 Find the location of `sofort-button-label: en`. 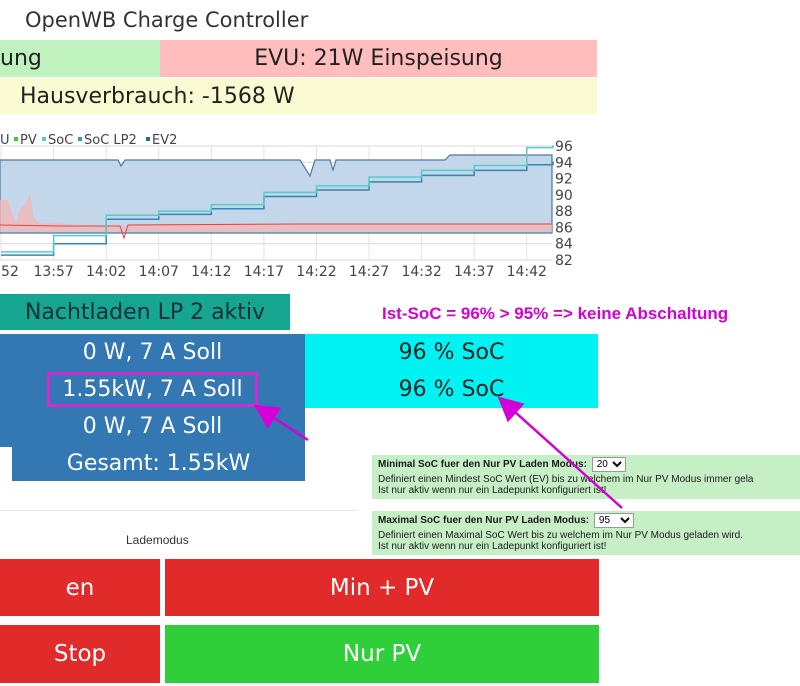

sofort-button-label: en is located at coordinates (80, 587).